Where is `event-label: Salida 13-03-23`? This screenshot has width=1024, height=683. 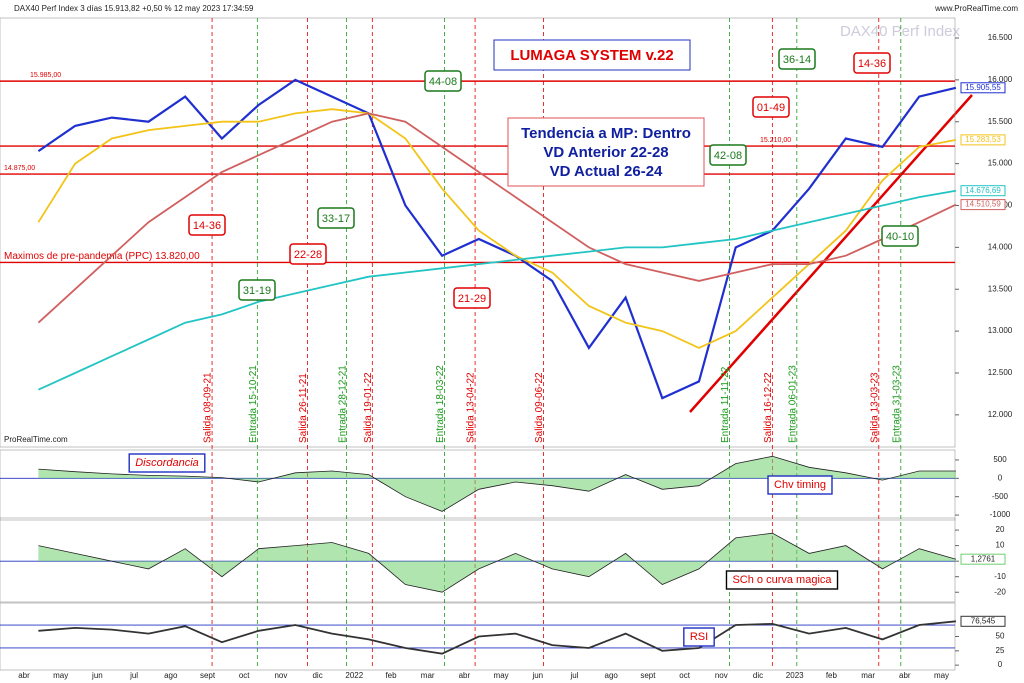 event-label: Salida 13-03-23 is located at coordinates (874, 407).